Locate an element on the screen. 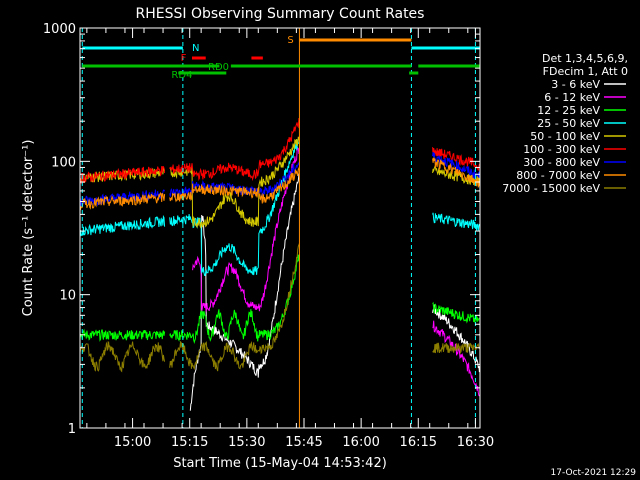 Image resolution: width=640 pixels, height=480 pixels. x-tick-label: 15:30 is located at coordinates (246, 442).